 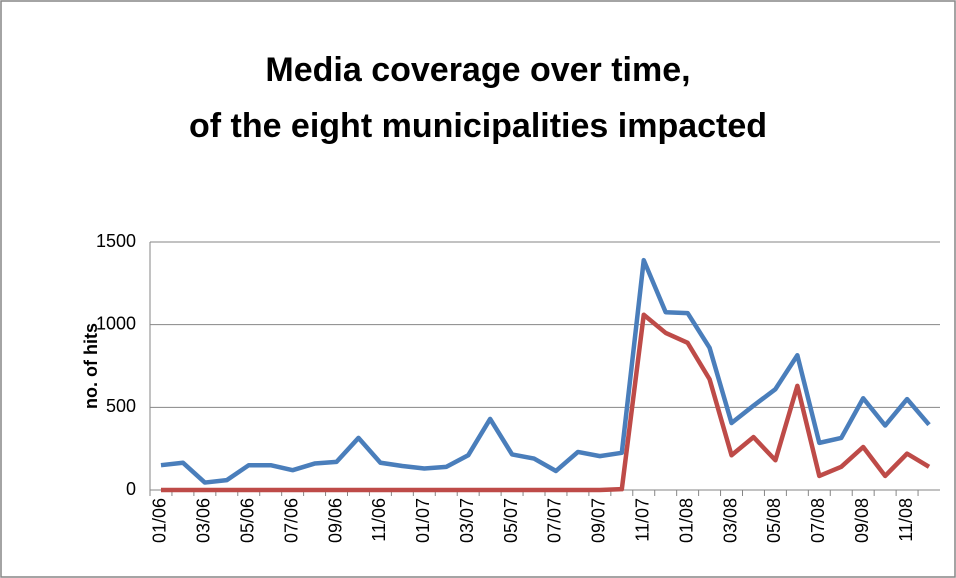 What do you see at coordinates (862, 520) in the screenshot?
I see `x-tick-label: 09/08` at bounding box center [862, 520].